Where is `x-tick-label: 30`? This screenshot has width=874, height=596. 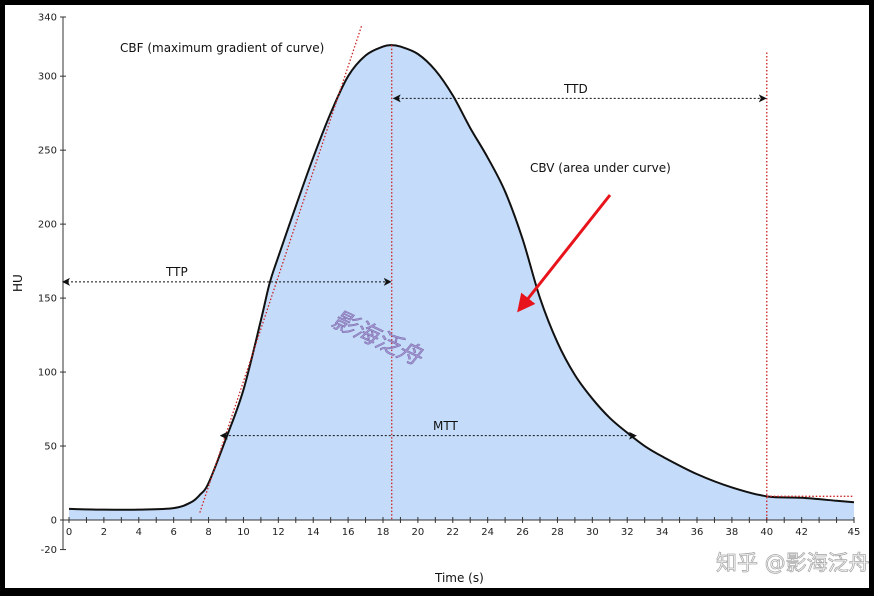 x-tick-label: 30 is located at coordinates (592, 532).